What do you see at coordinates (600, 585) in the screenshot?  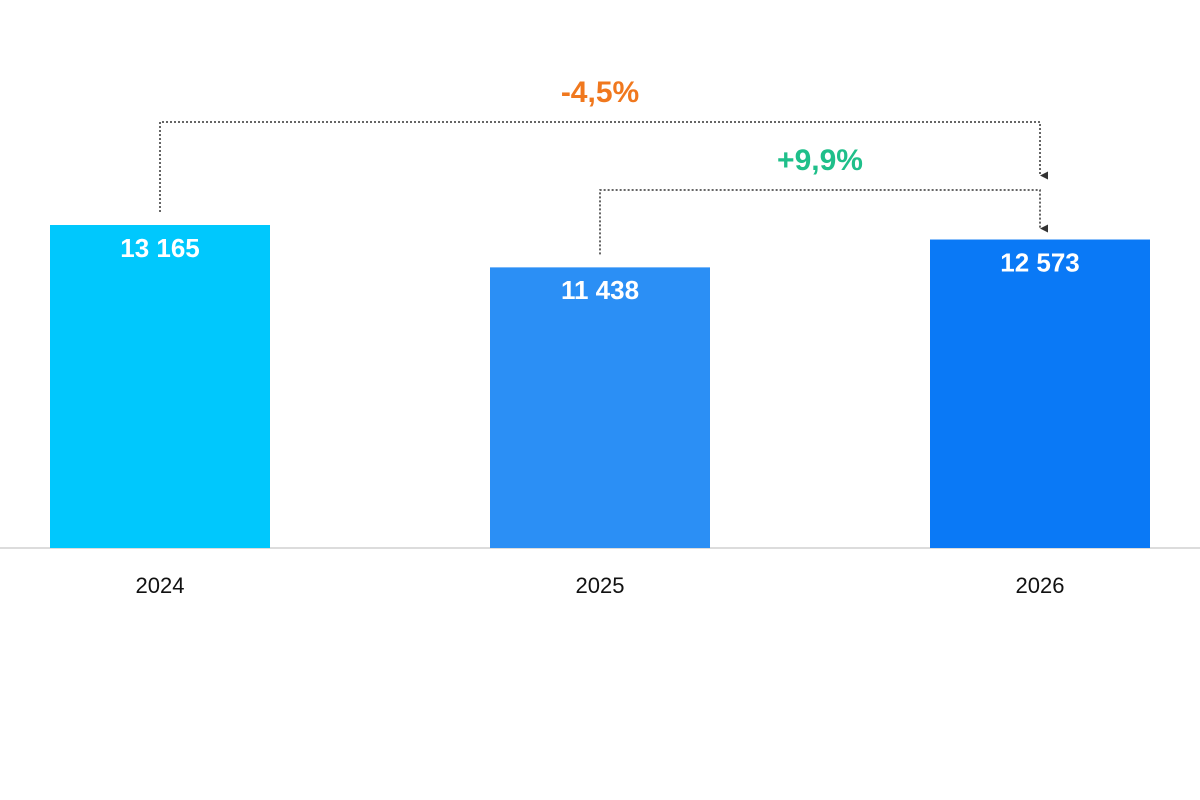 I see `x-tick-label: 2025` at bounding box center [600, 585].